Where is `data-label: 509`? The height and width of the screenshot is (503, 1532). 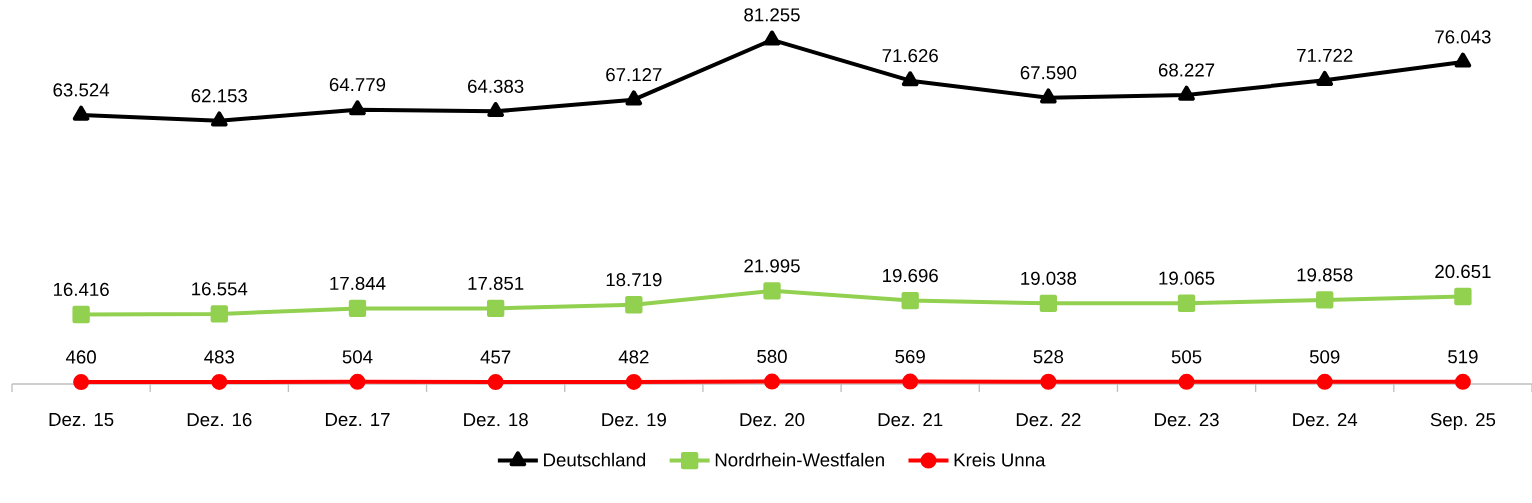 data-label: 509 is located at coordinates (1324, 357).